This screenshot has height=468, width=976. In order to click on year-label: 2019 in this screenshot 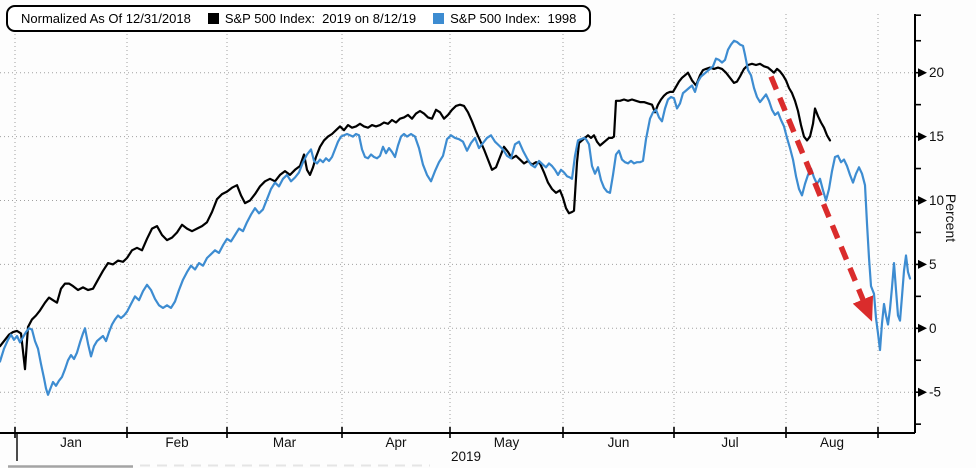, I will do `click(466, 456)`.